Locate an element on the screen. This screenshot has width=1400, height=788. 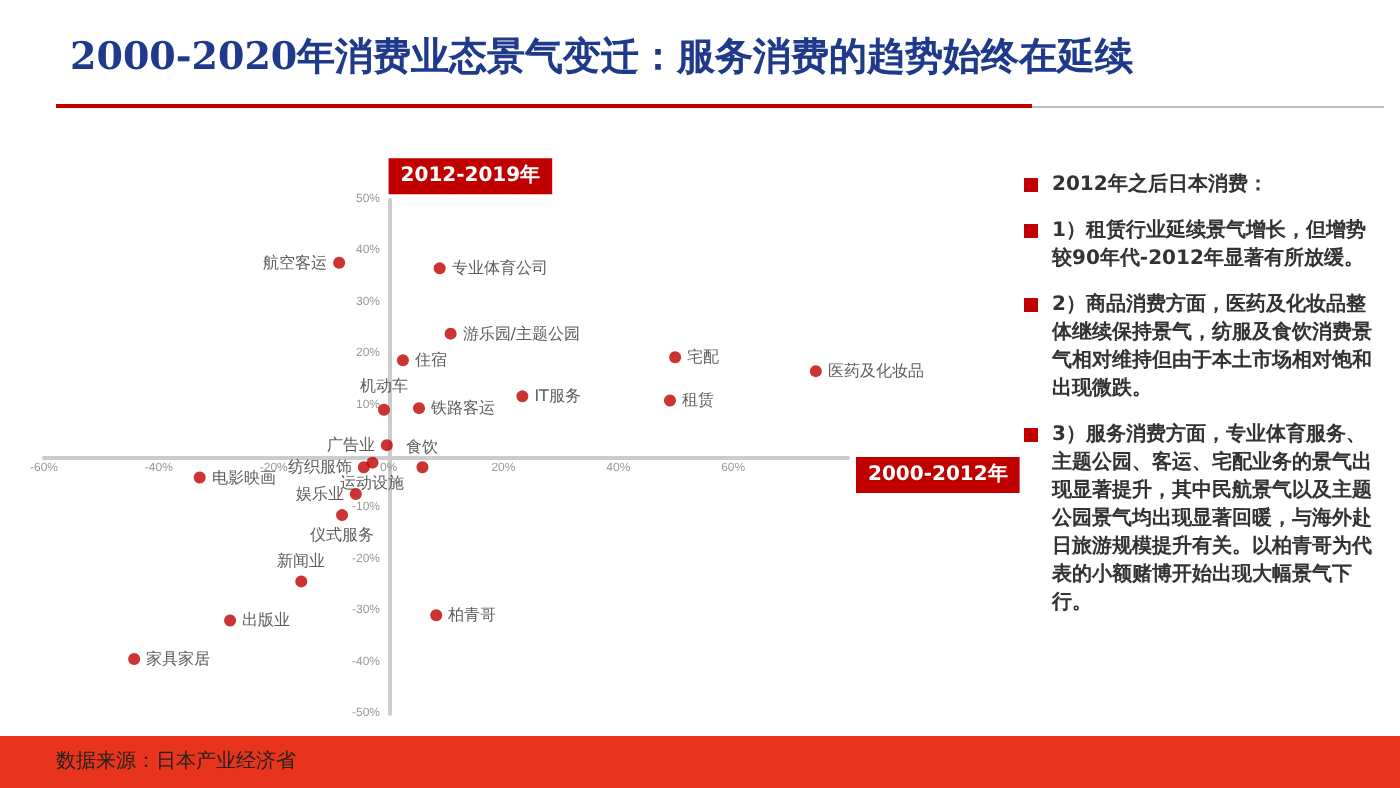
series-label: 电影映画 is located at coordinates (243, 477).